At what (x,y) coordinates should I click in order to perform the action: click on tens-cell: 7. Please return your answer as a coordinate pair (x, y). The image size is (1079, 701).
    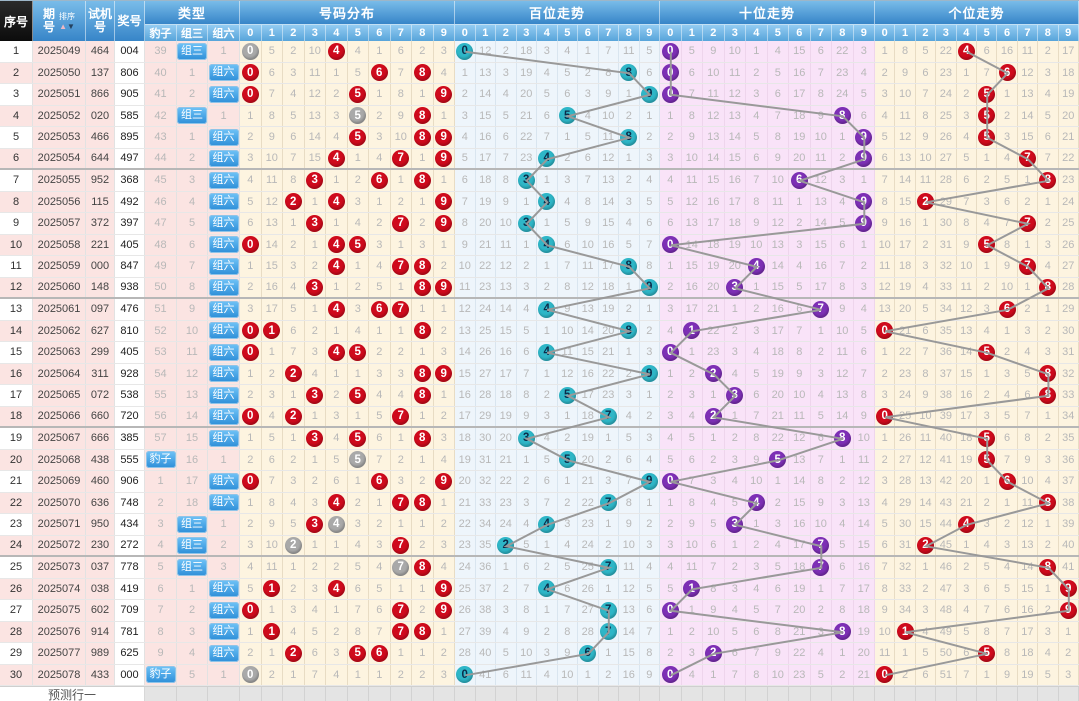
    Looking at the image, I should click on (692, 94).